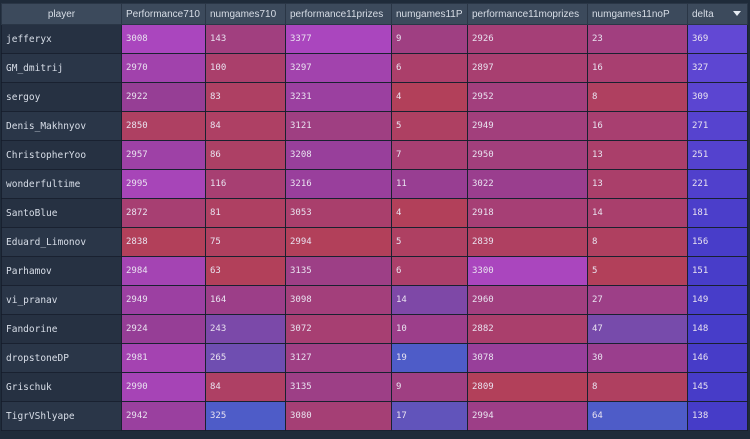 This screenshot has height=439, width=750. Describe the element at coordinates (717, 300) in the screenshot. I see `cell-delta: 149` at that location.